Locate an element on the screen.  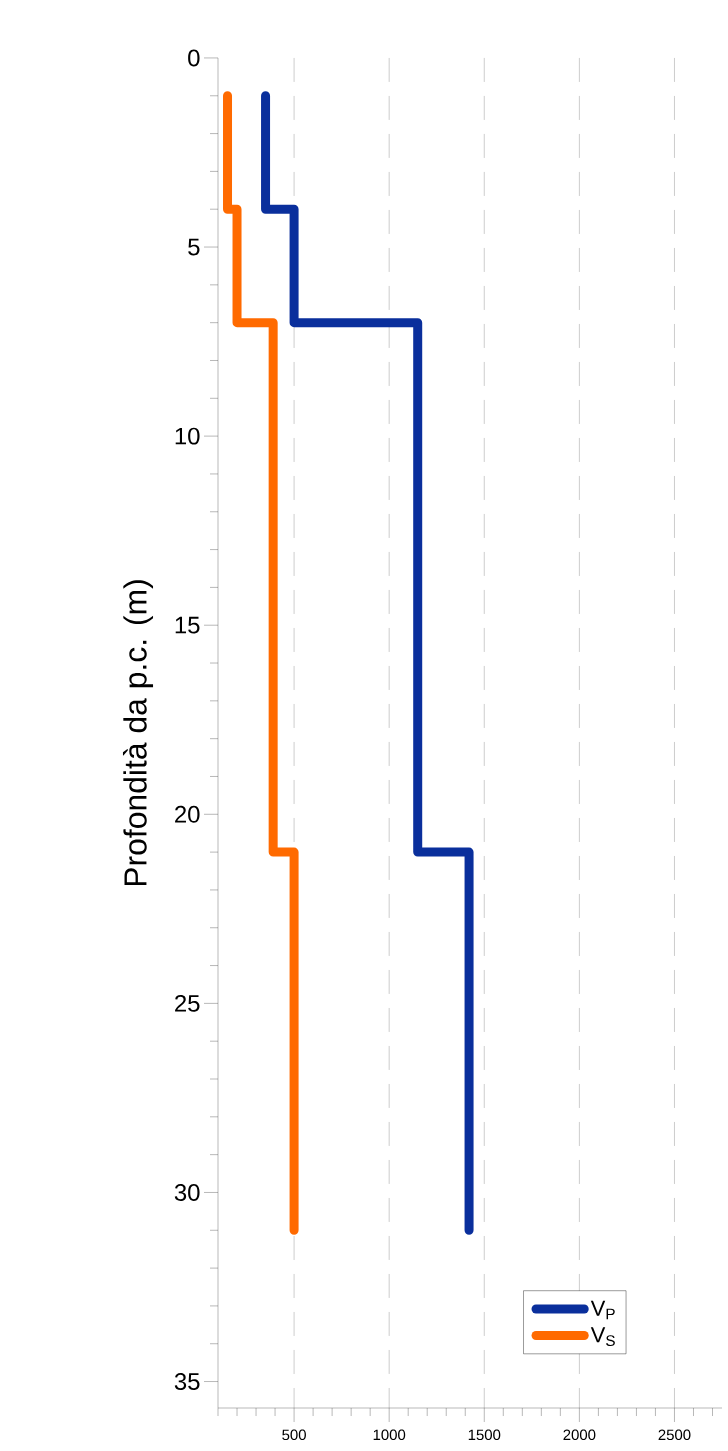
legend-label: V$_{S}$ is located at coordinates (602, 1337).